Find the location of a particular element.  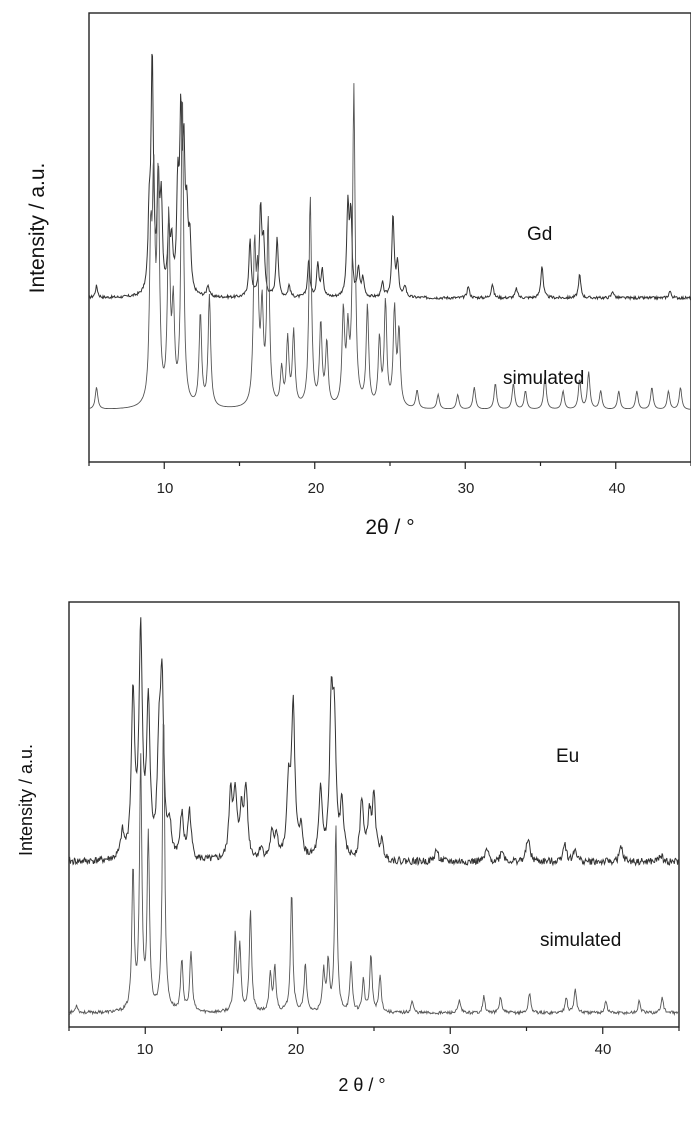

series-label-gd: Gd is located at coordinates (539, 234).